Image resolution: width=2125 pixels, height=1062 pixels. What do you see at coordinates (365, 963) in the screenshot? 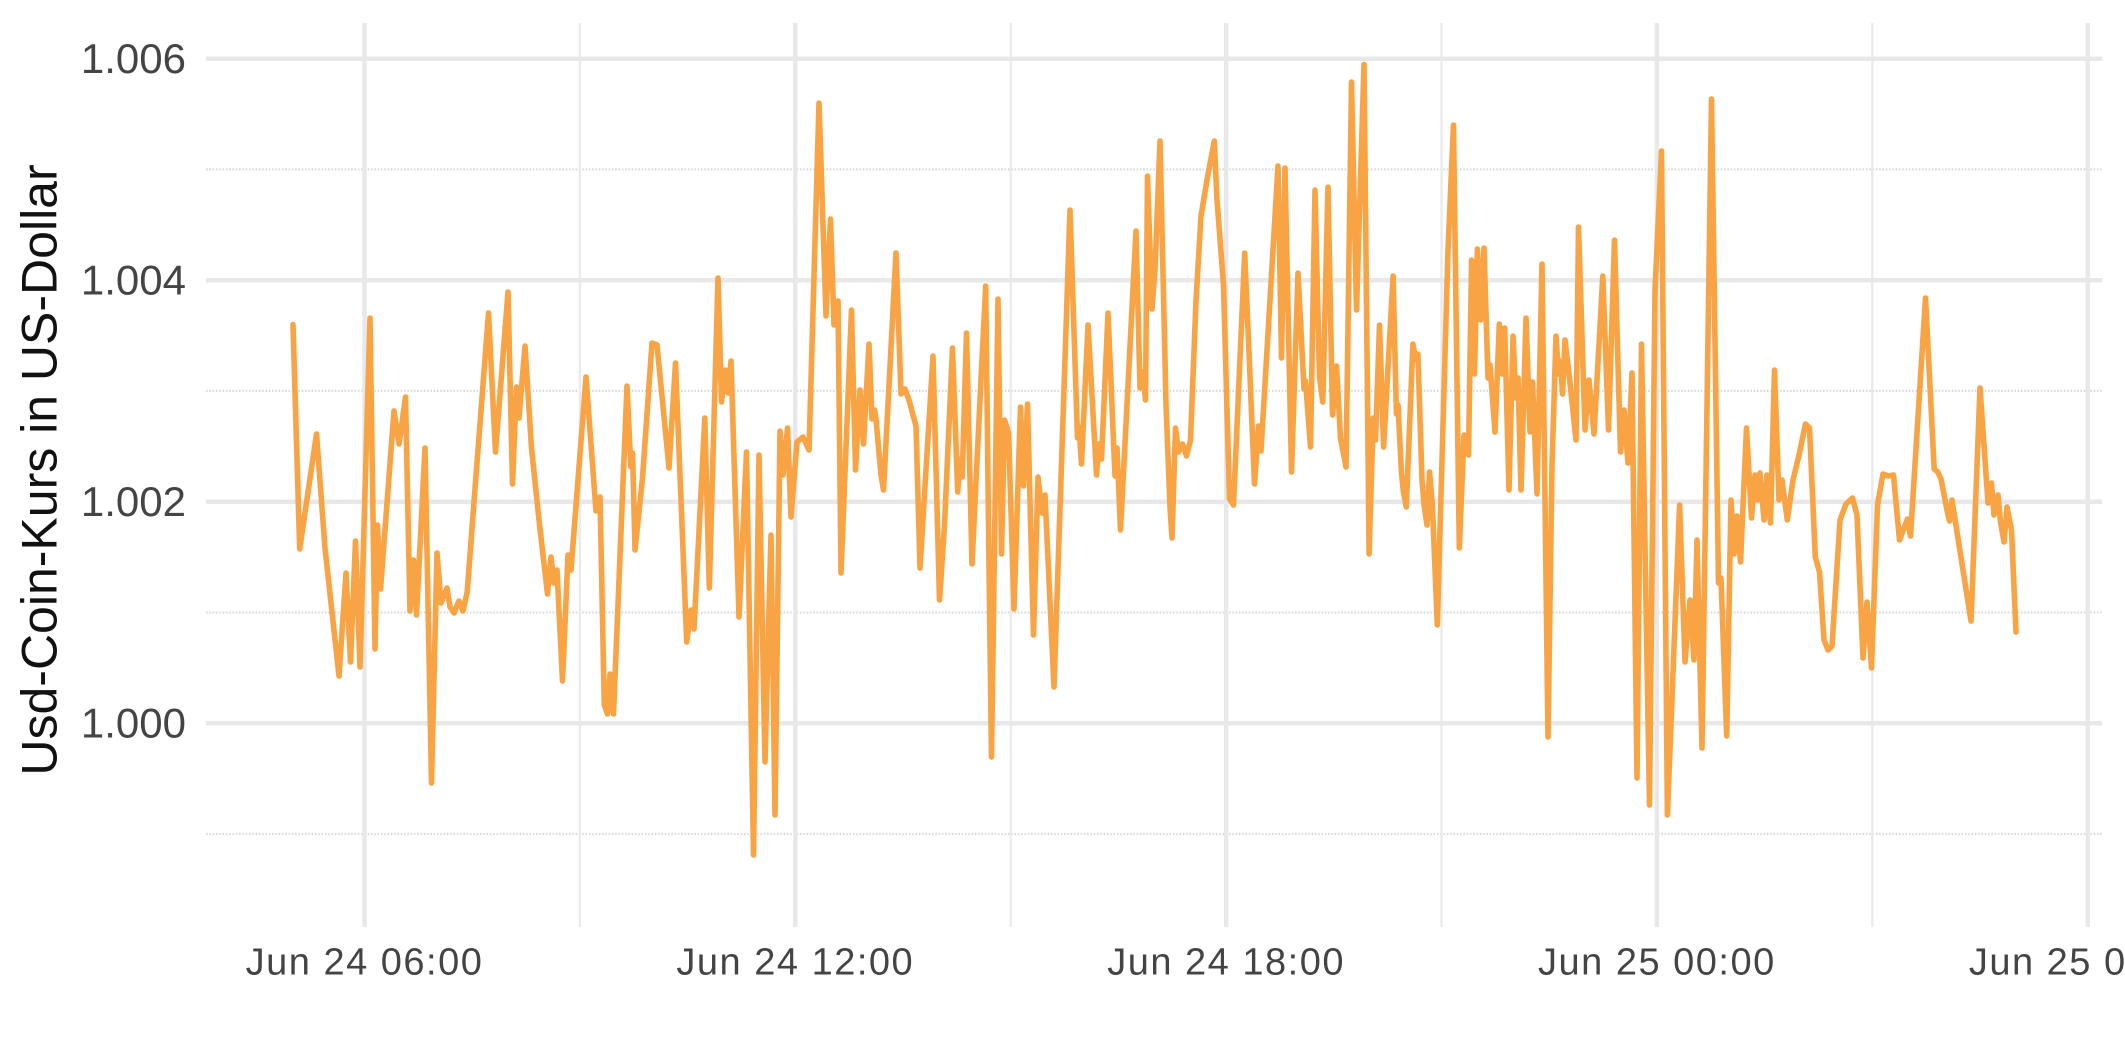
I see `svg-text: Jun 24 06:00` at bounding box center [365, 963].